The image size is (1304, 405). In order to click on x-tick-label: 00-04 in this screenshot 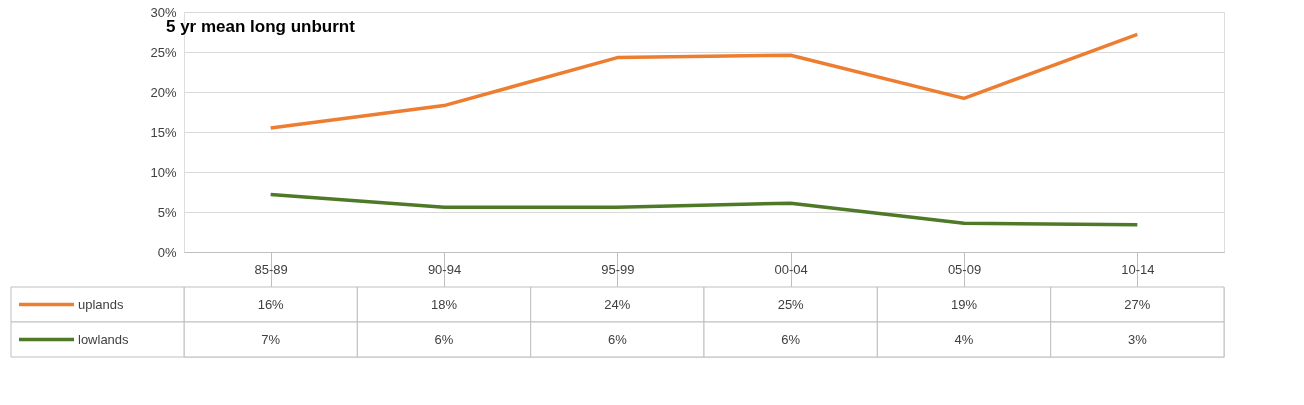, I will do `click(791, 269)`.